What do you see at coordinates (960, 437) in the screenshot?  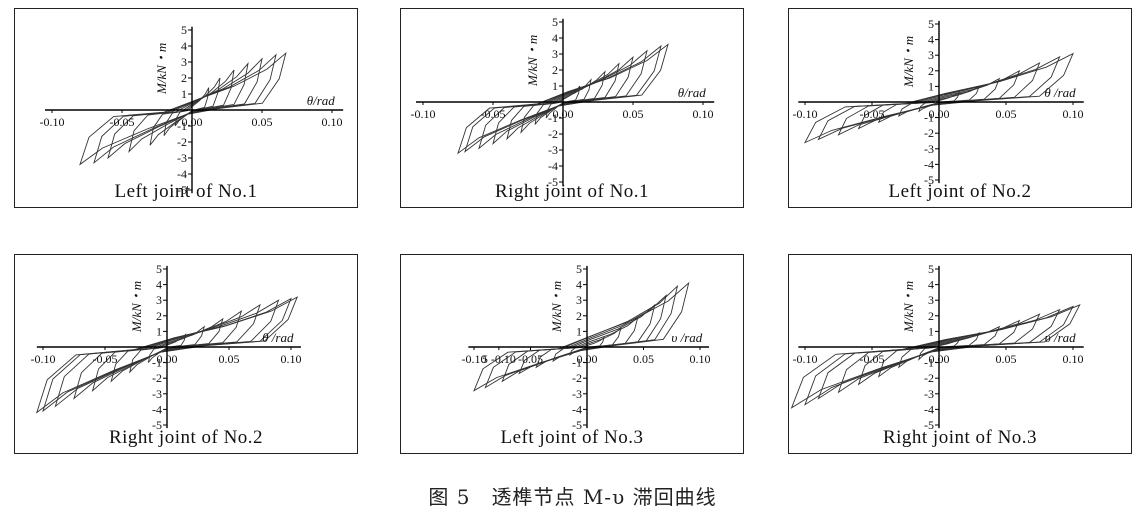 I see `panel-title: Right joint of No.3` at bounding box center [960, 437].